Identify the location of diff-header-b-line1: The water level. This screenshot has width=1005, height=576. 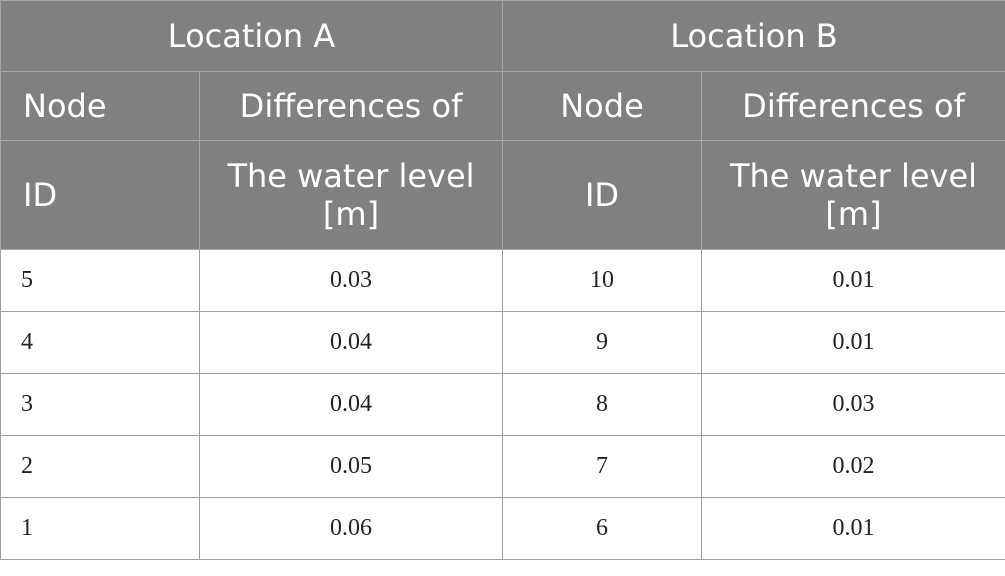
(853, 175).